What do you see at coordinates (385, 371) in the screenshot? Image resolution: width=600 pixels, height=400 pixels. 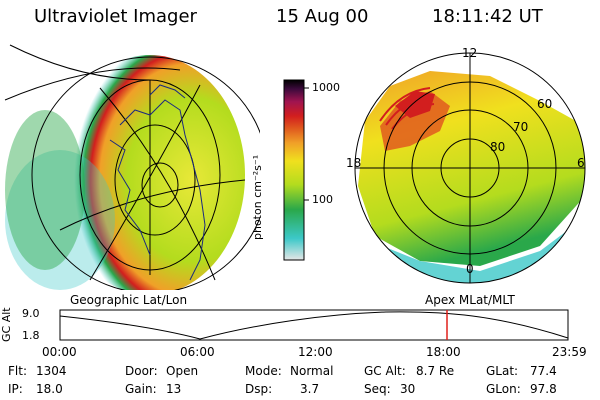 I see `gcalt-label: GC Alt:` at bounding box center [385, 371].